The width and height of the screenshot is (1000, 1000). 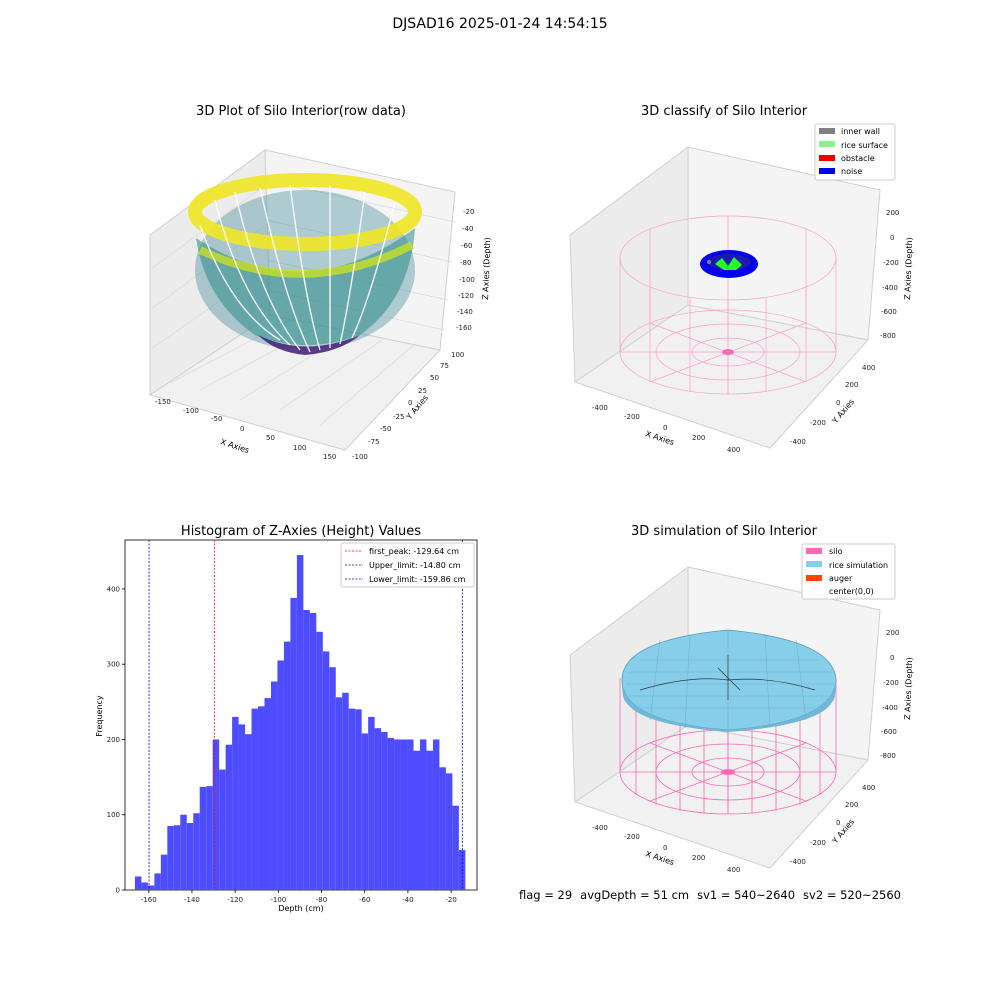 What do you see at coordinates (385, 429) in the screenshot?
I see `raw-y-tick: -50` at bounding box center [385, 429].